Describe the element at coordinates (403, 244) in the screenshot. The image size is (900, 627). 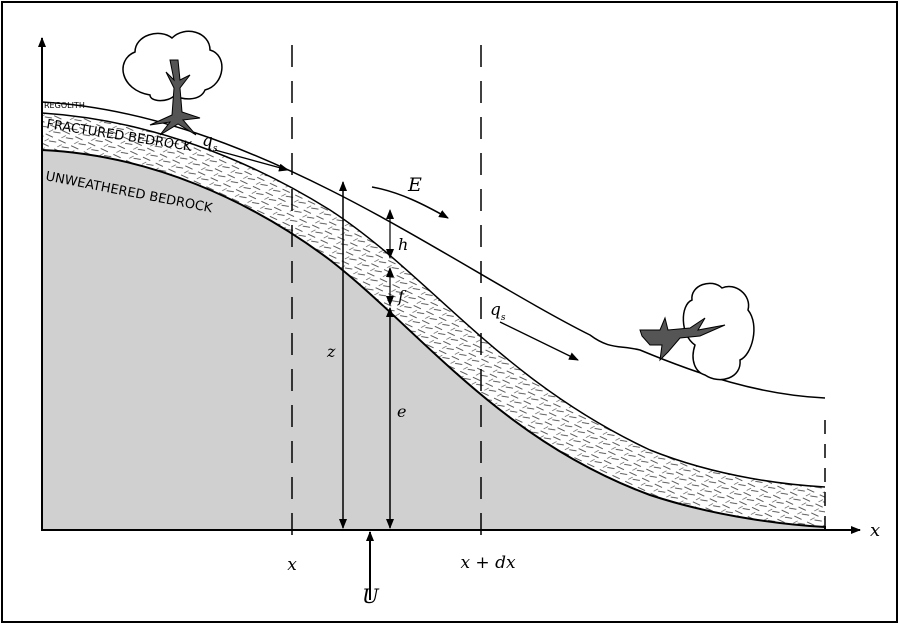
I see `h-label: h` at that location.